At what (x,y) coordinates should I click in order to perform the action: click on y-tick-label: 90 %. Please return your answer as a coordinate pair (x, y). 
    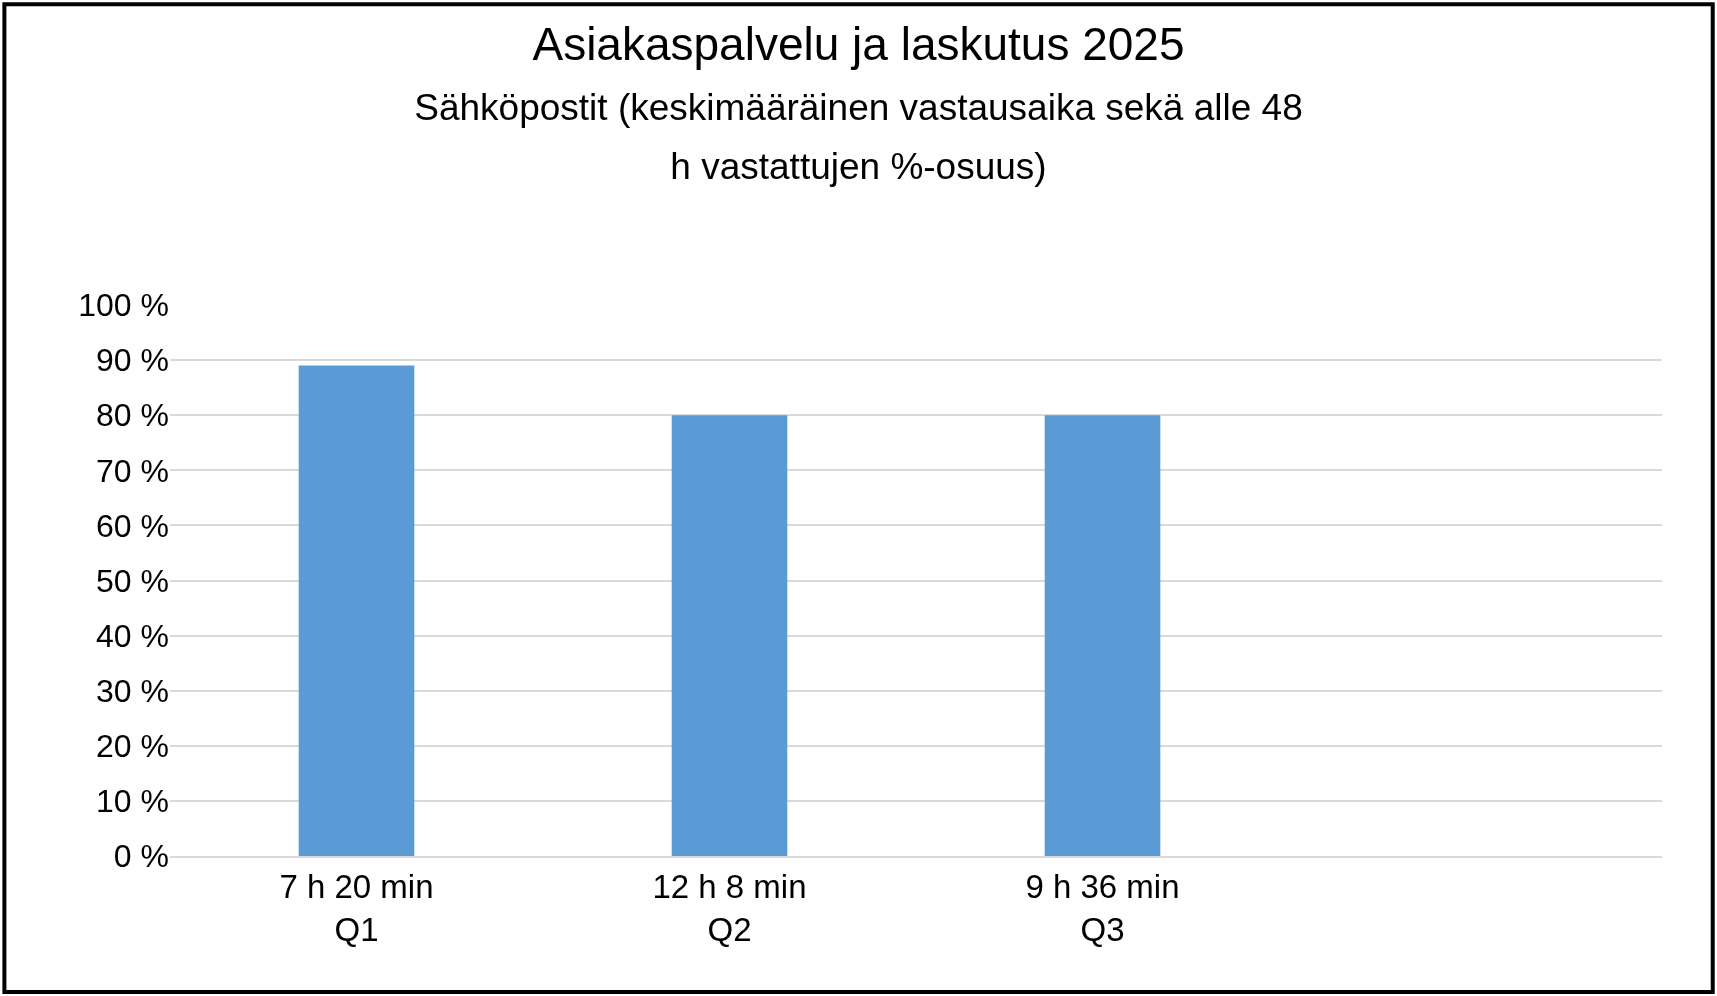
    Looking at the image, I should click on (132, 360).